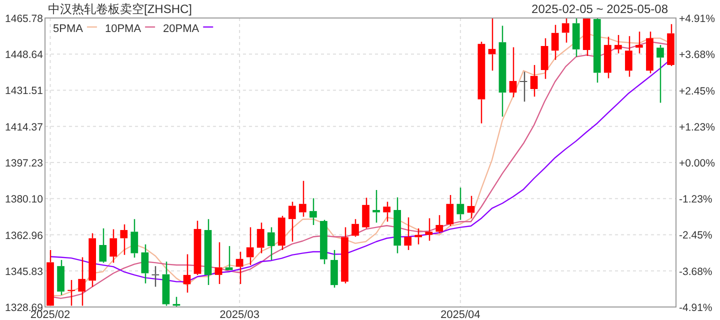  I want to click on y2-tick-label: -1.23%, so click(695, 200).